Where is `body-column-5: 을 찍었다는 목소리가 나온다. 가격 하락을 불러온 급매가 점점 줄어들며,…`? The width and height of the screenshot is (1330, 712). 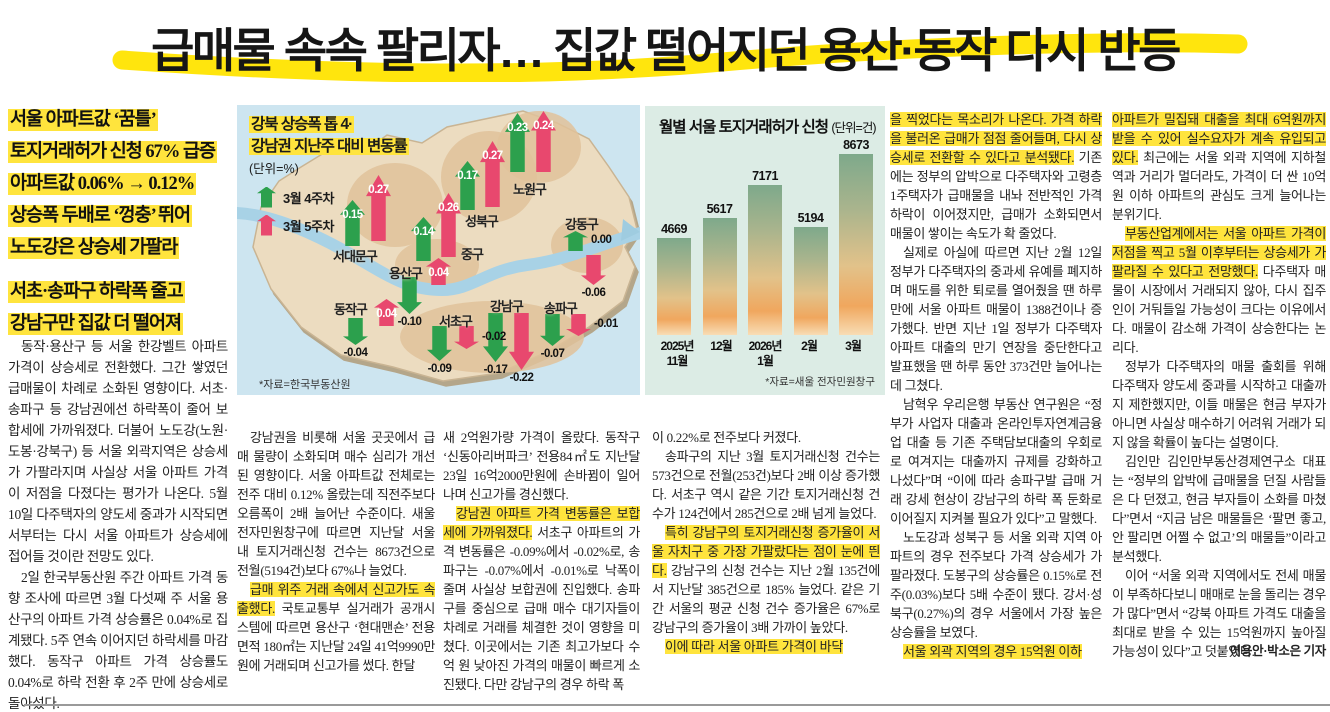 body-column-5: 을 찍었다는 목소리가 나온다. 가격 하락을 불러온 급매가 점점 줄어들며,… is located at coordinates (996, 408).